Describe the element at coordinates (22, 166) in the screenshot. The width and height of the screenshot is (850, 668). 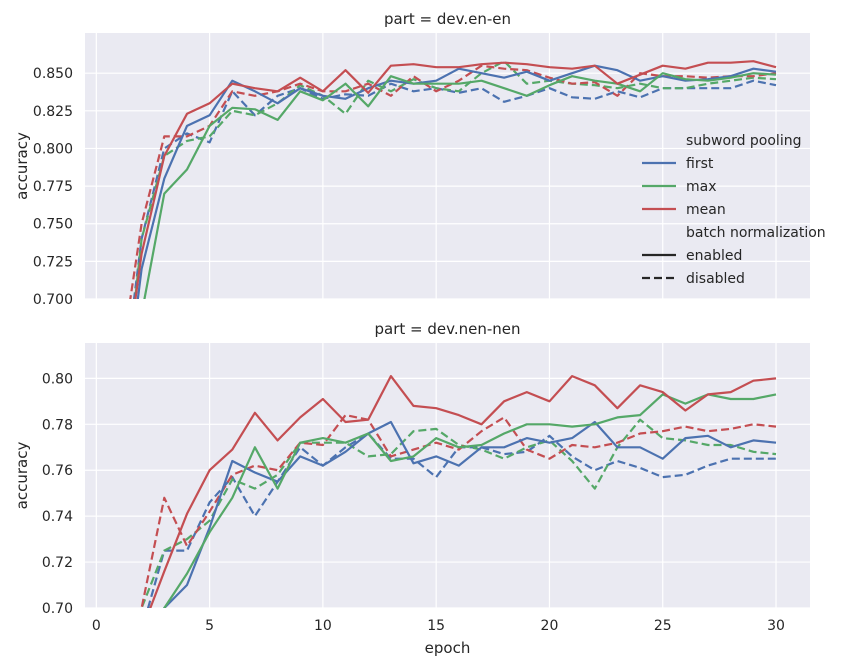
I see `panel-0-ylabel: accuracy` at that location.